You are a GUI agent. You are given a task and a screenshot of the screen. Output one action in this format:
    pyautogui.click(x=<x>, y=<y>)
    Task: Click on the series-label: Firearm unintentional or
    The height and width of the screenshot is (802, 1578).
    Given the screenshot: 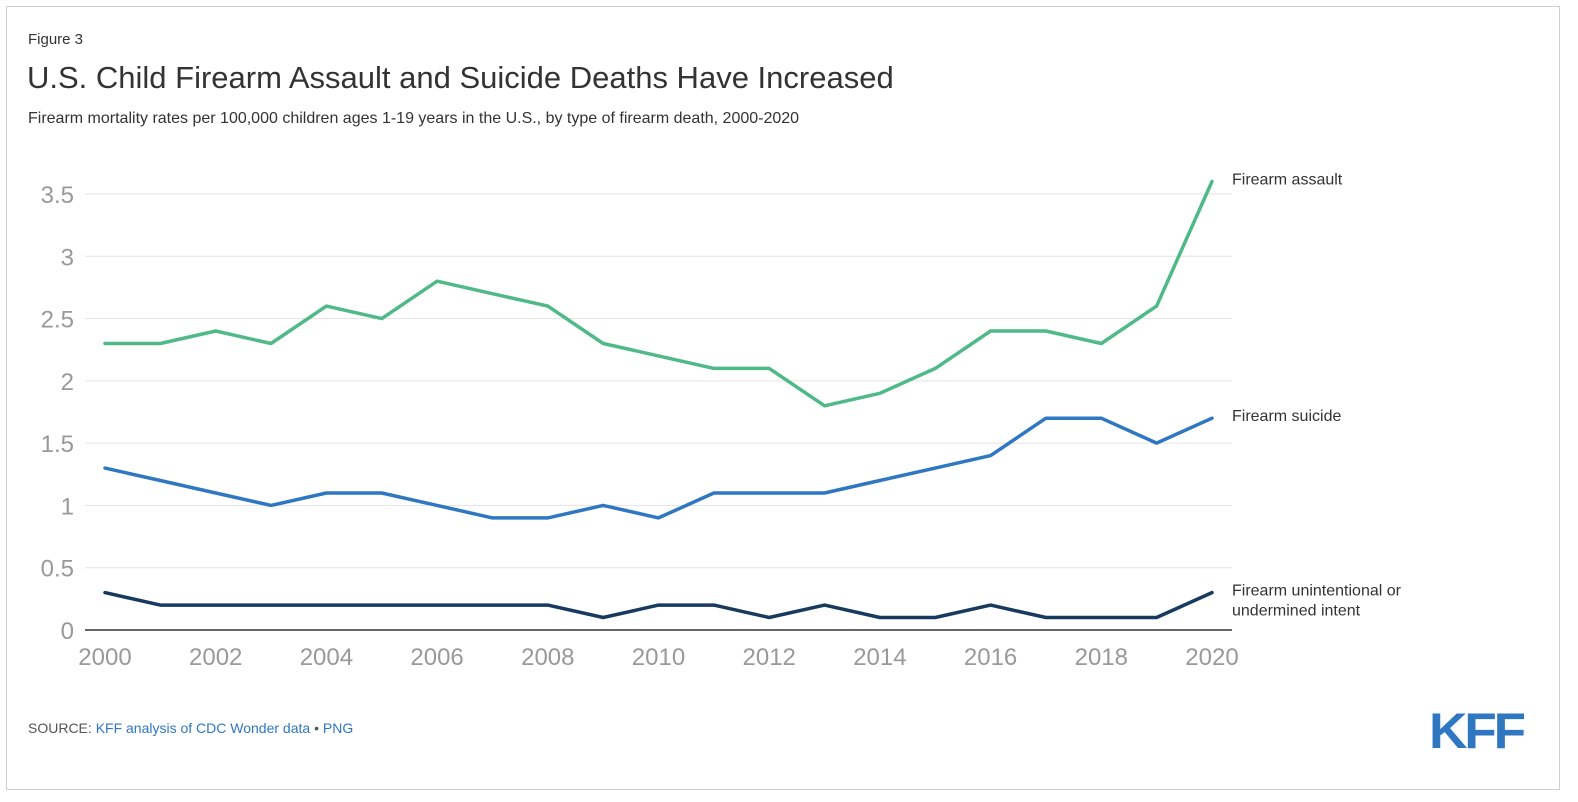 What is the action you would take?
    pyautogui.click(x=1317, y=591)
    